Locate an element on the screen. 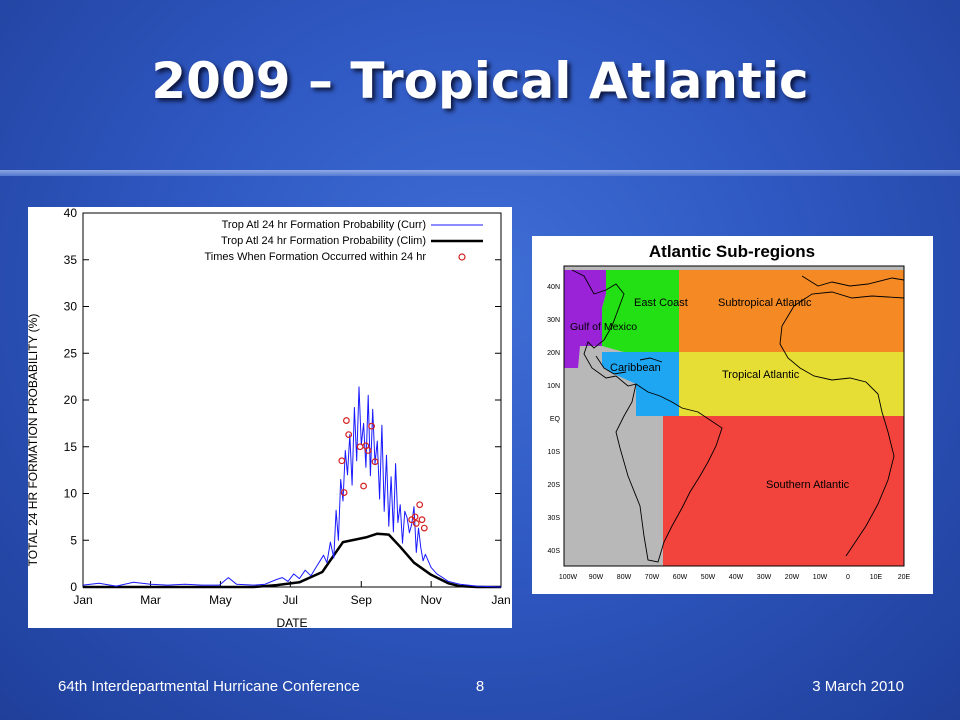  map-title: Atlantic Sub-regions is located at coordinates (732, 251).